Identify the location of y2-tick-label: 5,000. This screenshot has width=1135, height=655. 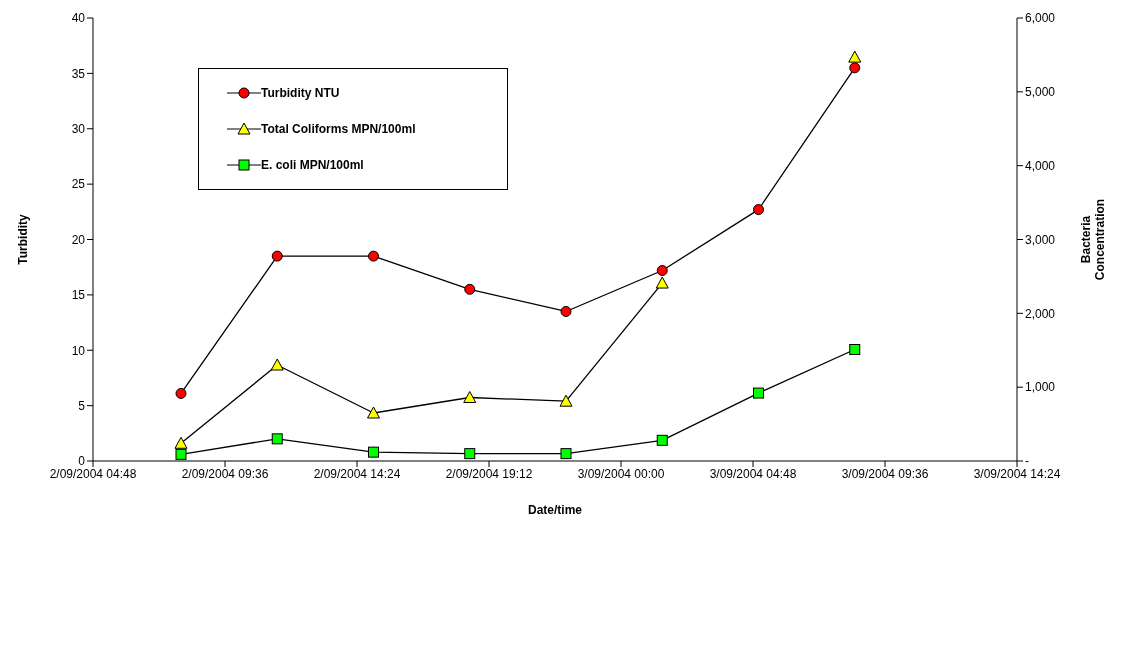
(1040, 92).